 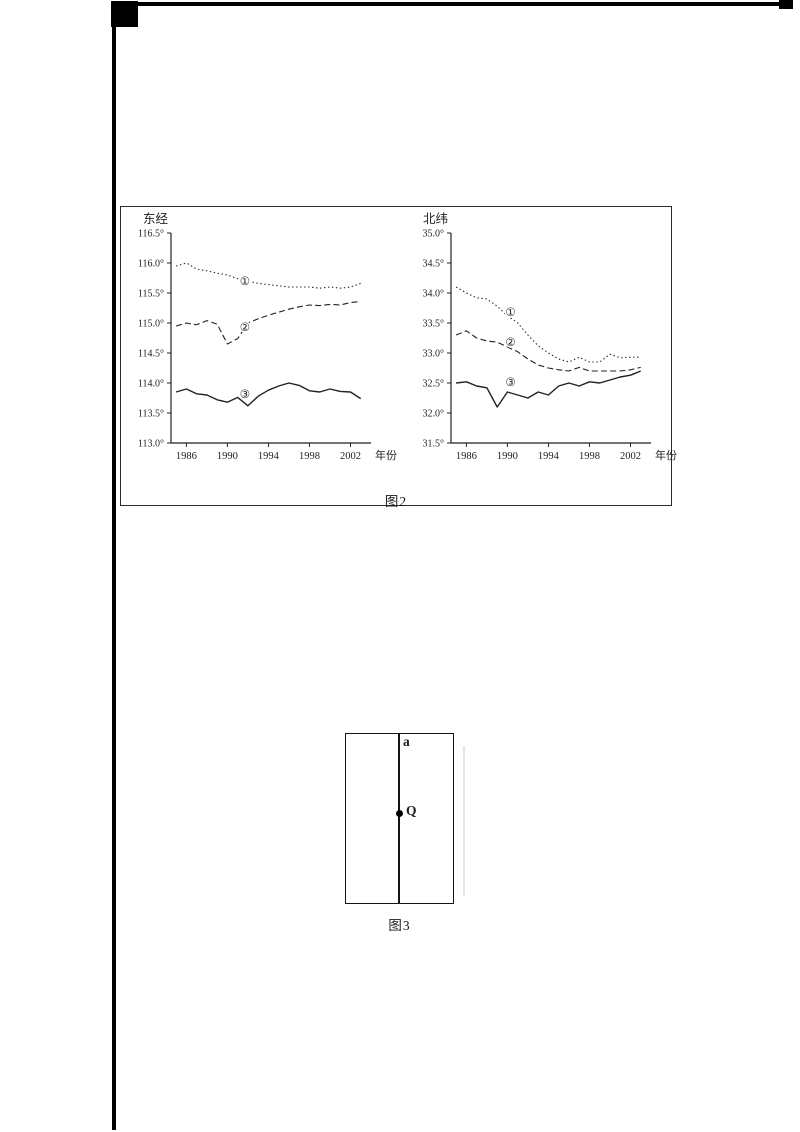 What do you see at coordinates (114, 565) in the screenshot?
I see `scan-artifact-left-edge-line` at bounding box center [114, 565].